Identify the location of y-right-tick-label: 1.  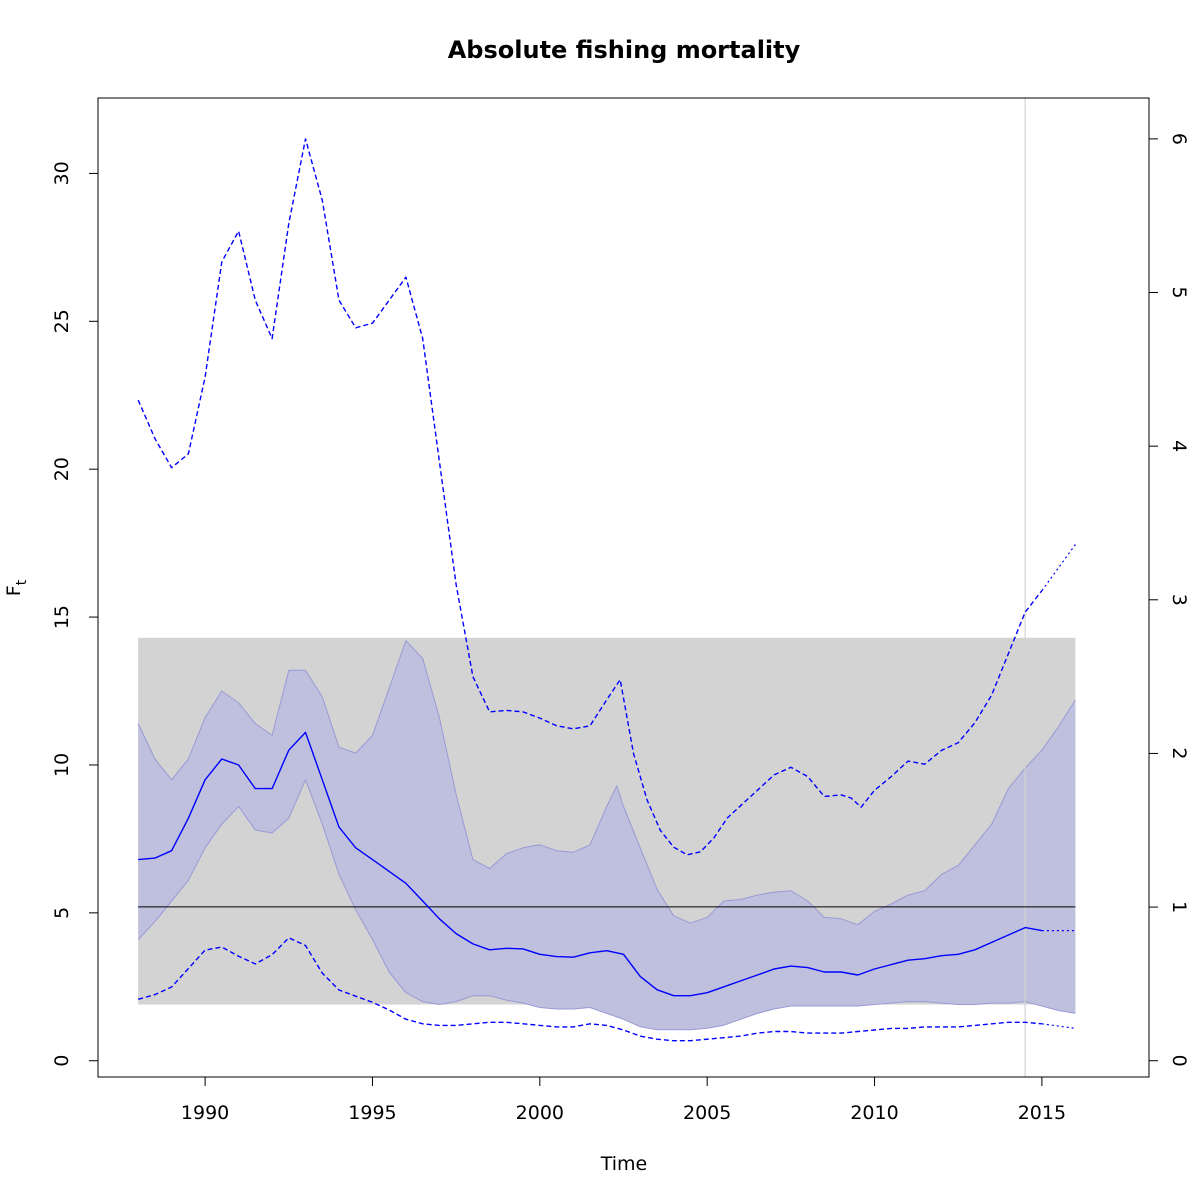
(1179, 907).